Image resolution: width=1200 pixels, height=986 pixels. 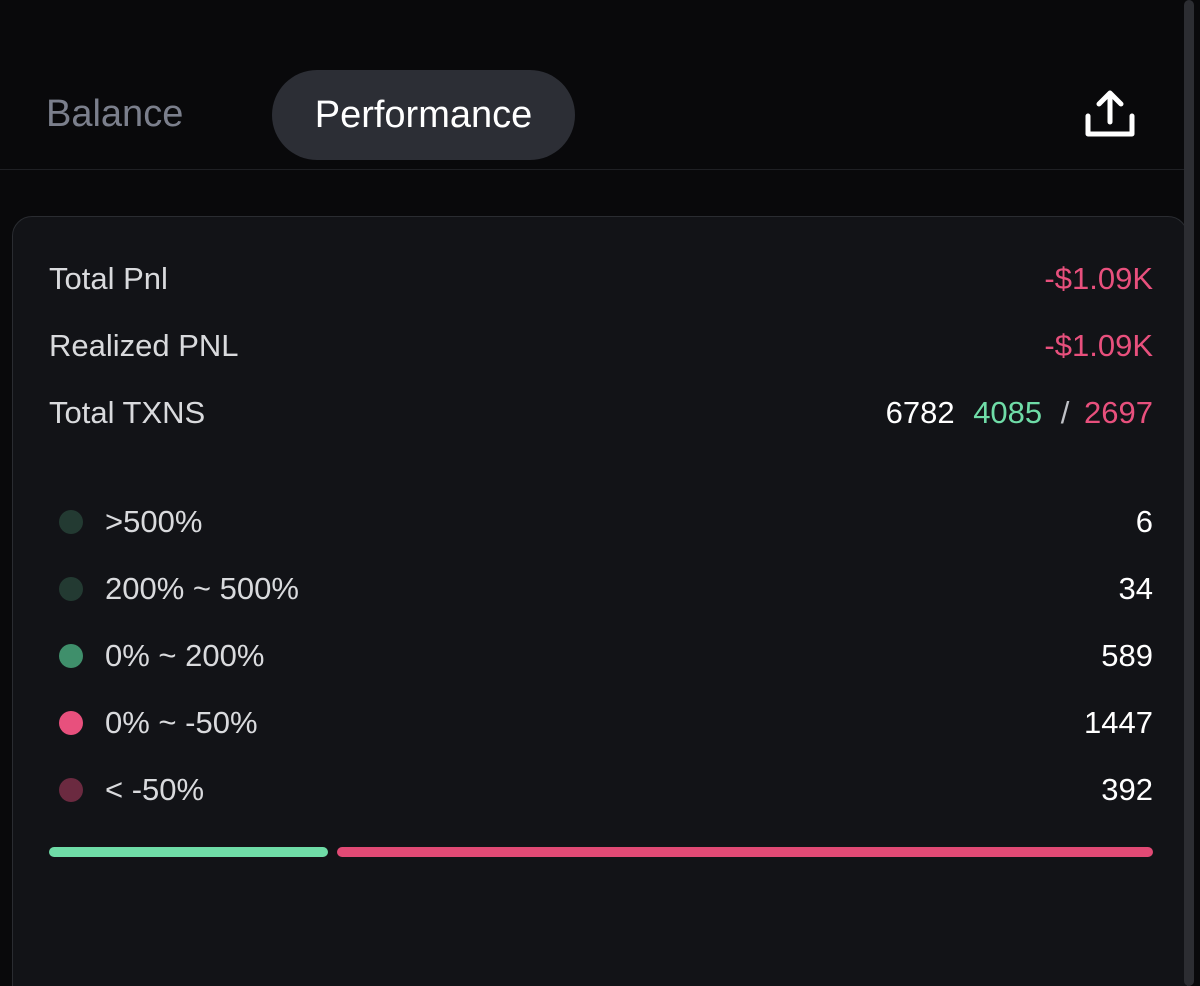 What do you see at coordinates (601, 279) in the screenshot?
I see `total-pnl-row: Total Pnl -$1.09K` at bounding box center [601, 279].